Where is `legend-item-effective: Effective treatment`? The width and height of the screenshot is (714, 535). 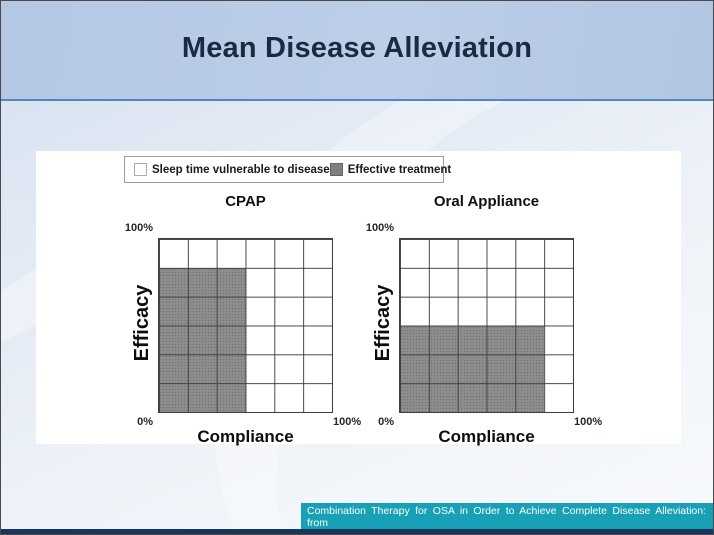 legend-item-effective: Effective treatment is located at coordinates (390, 169).